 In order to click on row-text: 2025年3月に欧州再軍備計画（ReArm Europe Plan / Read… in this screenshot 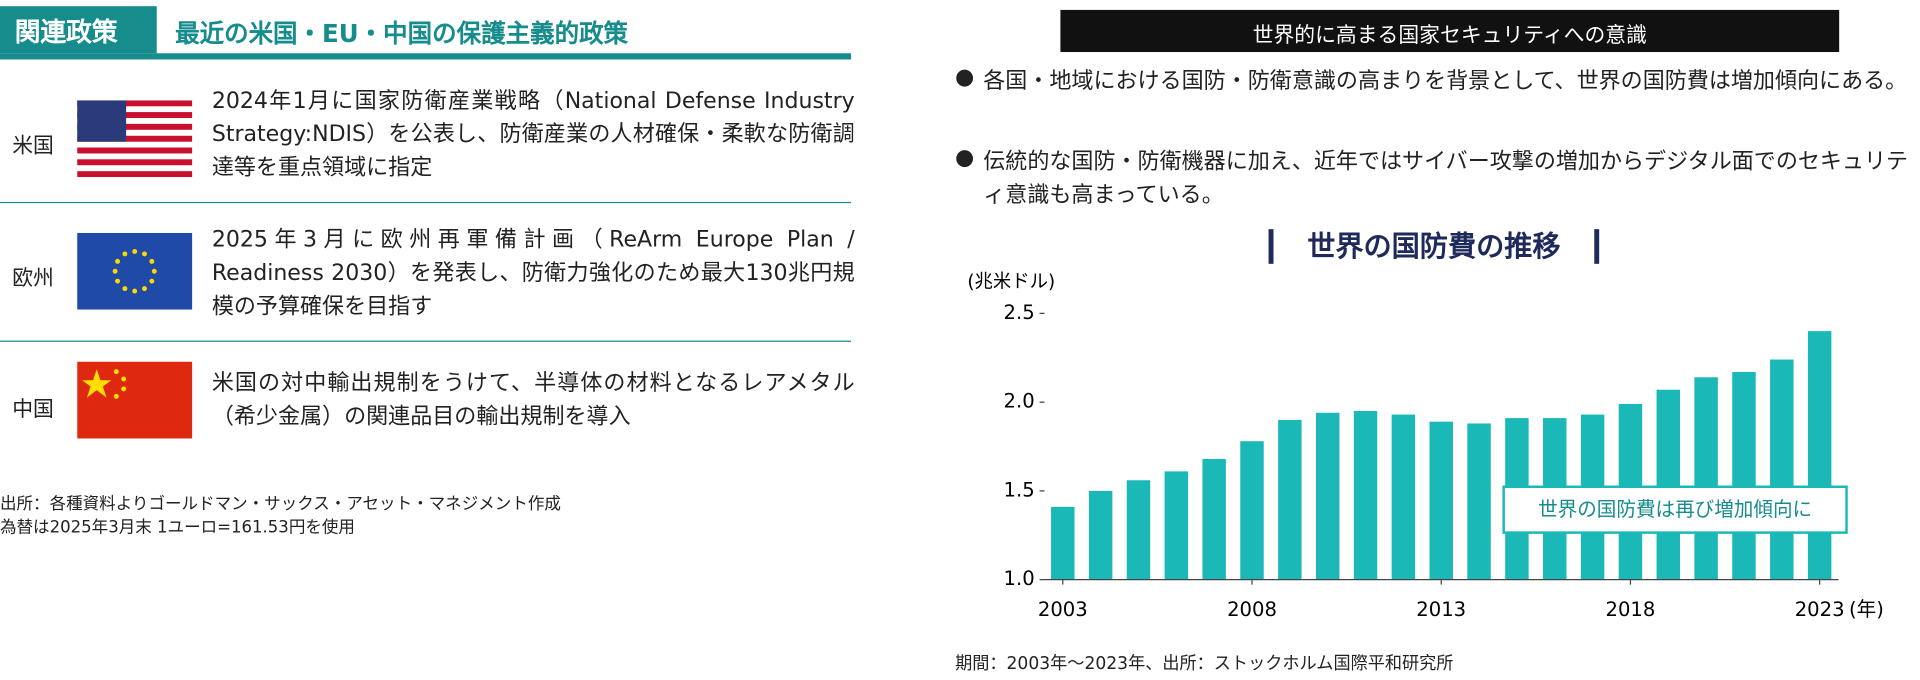, I will do `click(533, 273)`.